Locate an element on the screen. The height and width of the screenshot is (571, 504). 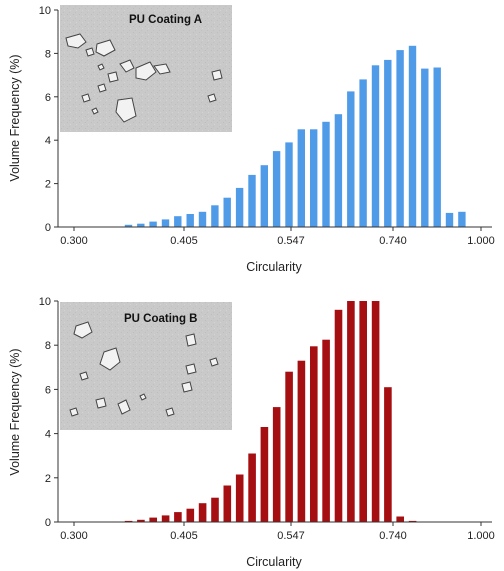
inset-title: PU Coating A is located at coordinates (165, 20).